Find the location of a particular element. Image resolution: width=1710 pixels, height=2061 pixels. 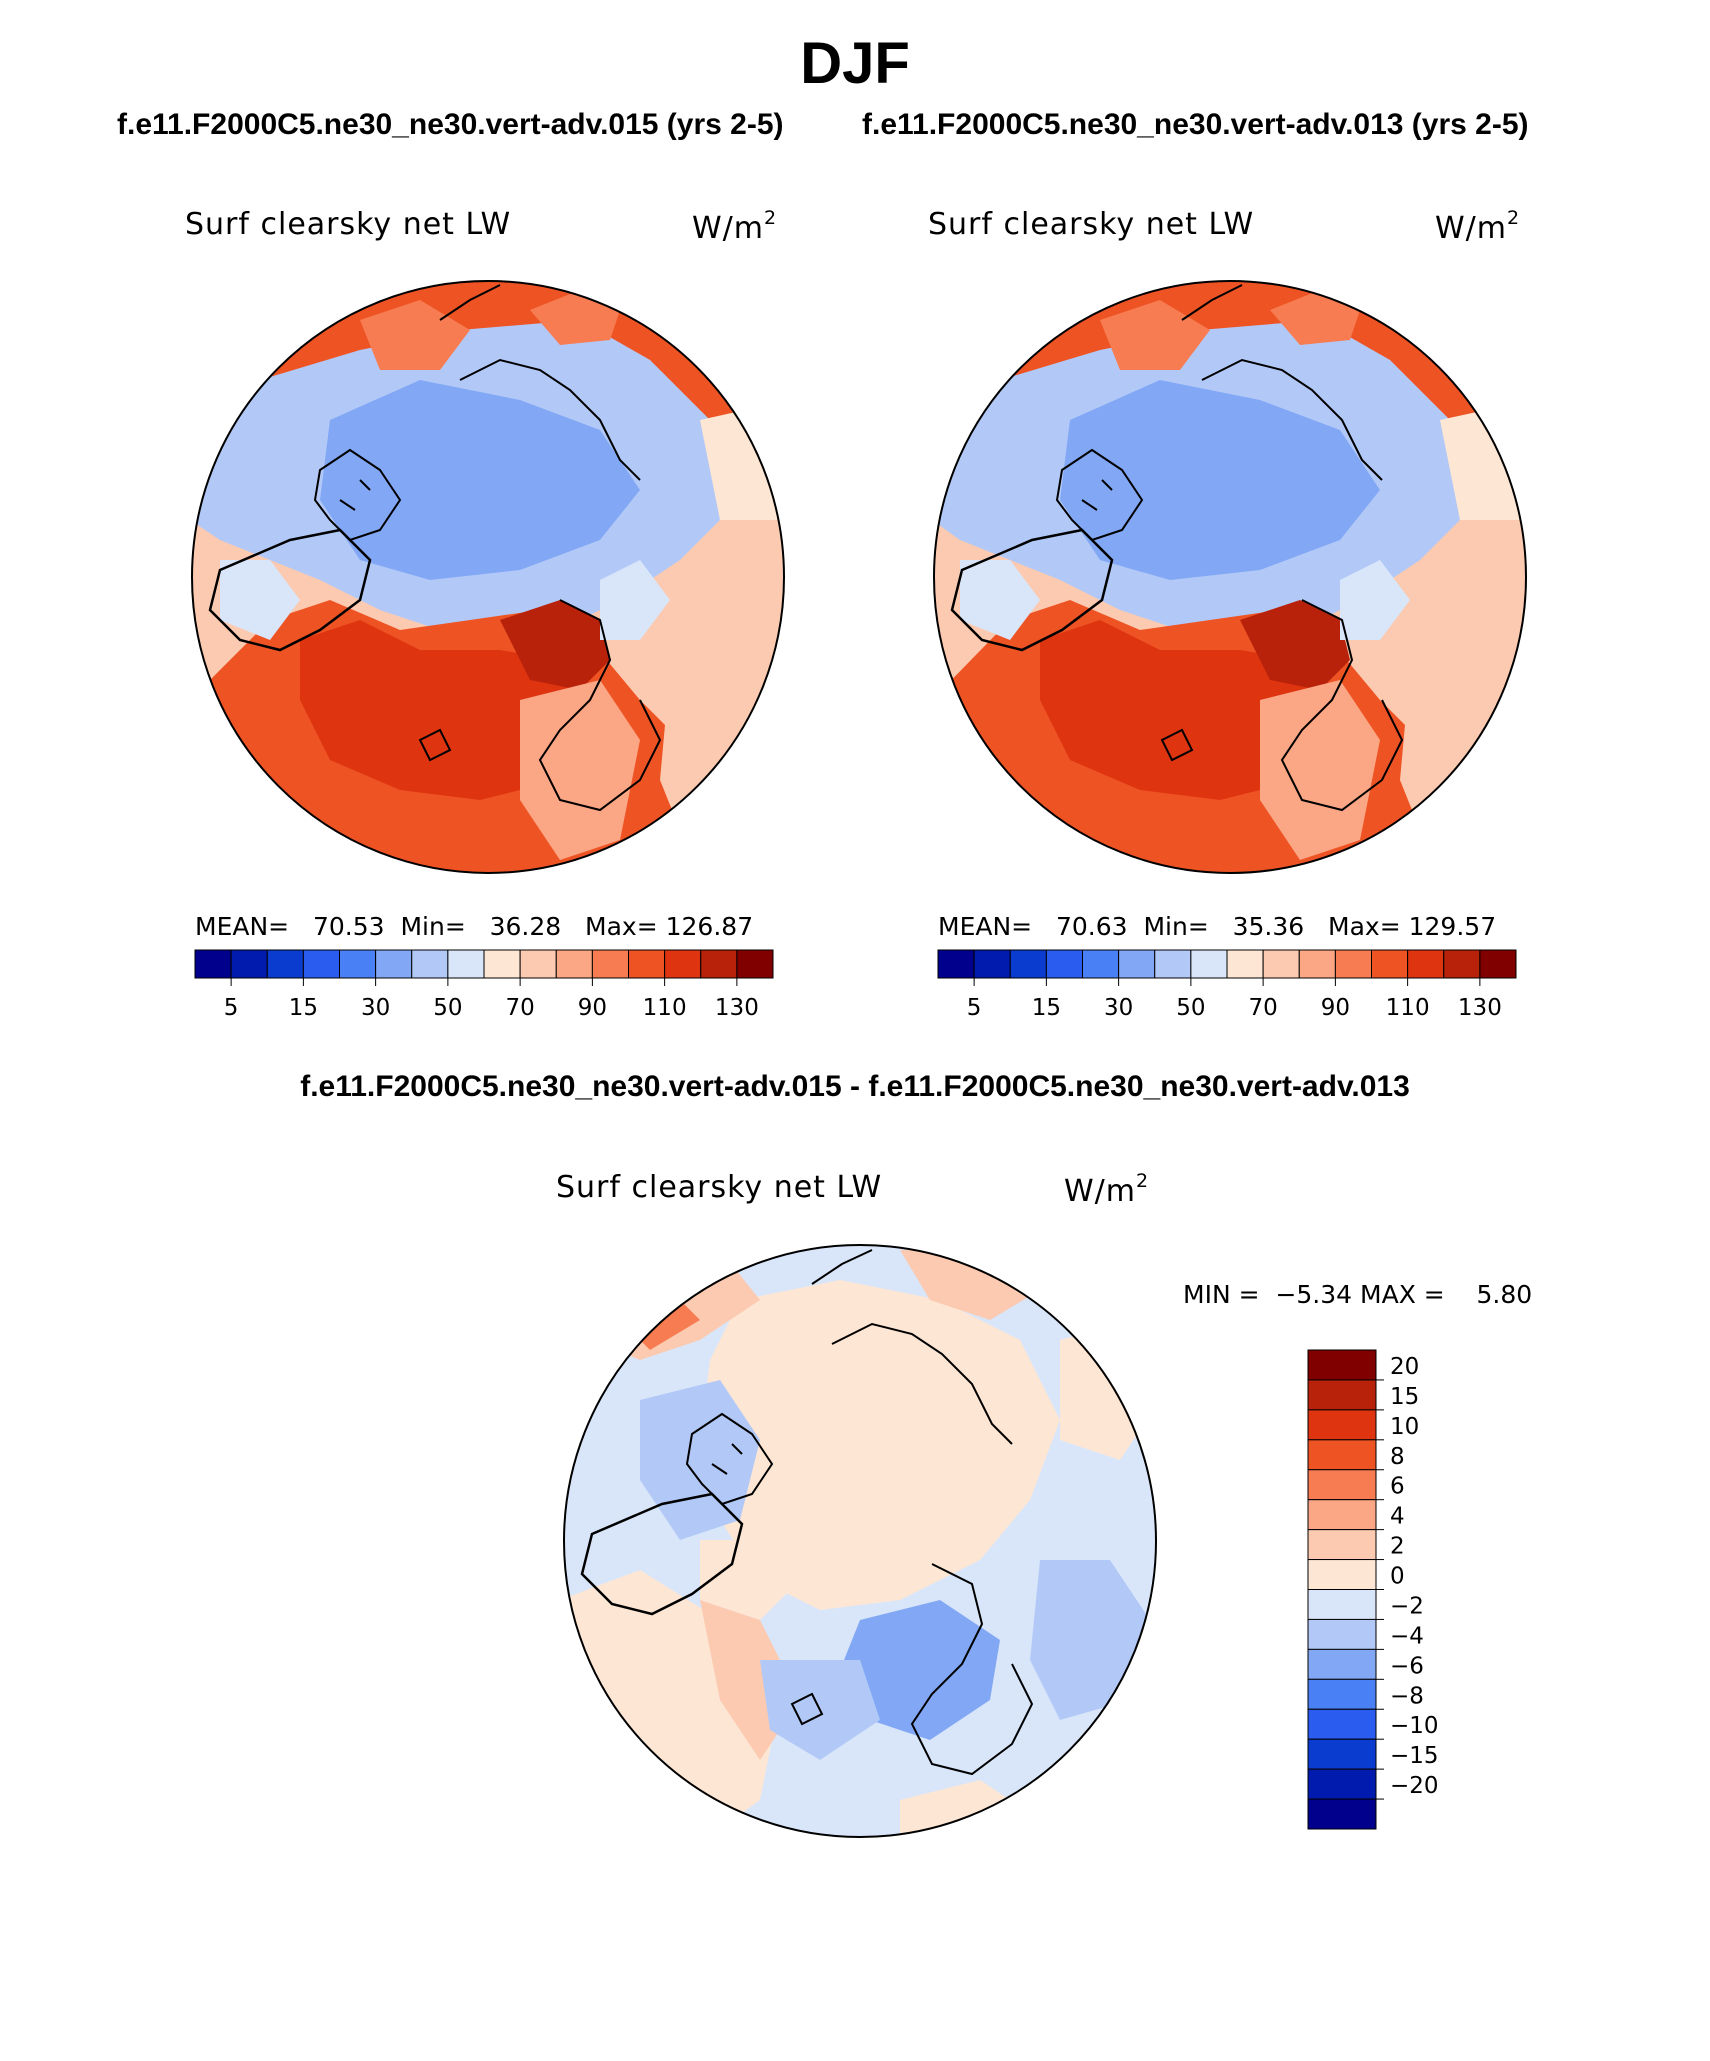

colorbar-diff-tick-label-4: 6 is located at coordinates (1397, 1487).